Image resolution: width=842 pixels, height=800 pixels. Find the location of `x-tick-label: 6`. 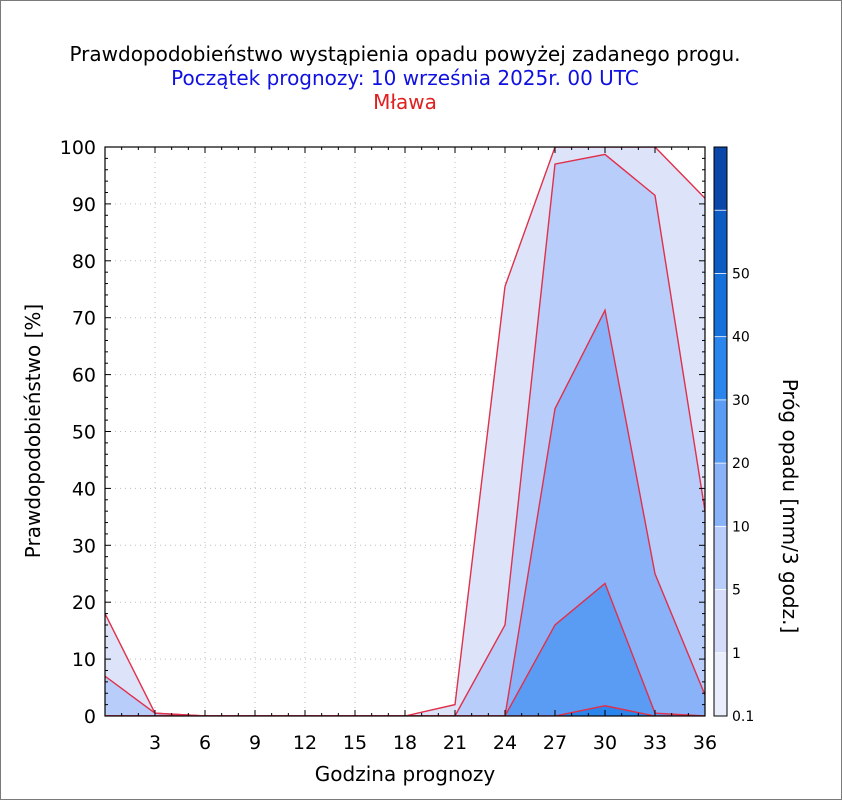

x-tick-label: 6 is located at coordinates (205, 743).